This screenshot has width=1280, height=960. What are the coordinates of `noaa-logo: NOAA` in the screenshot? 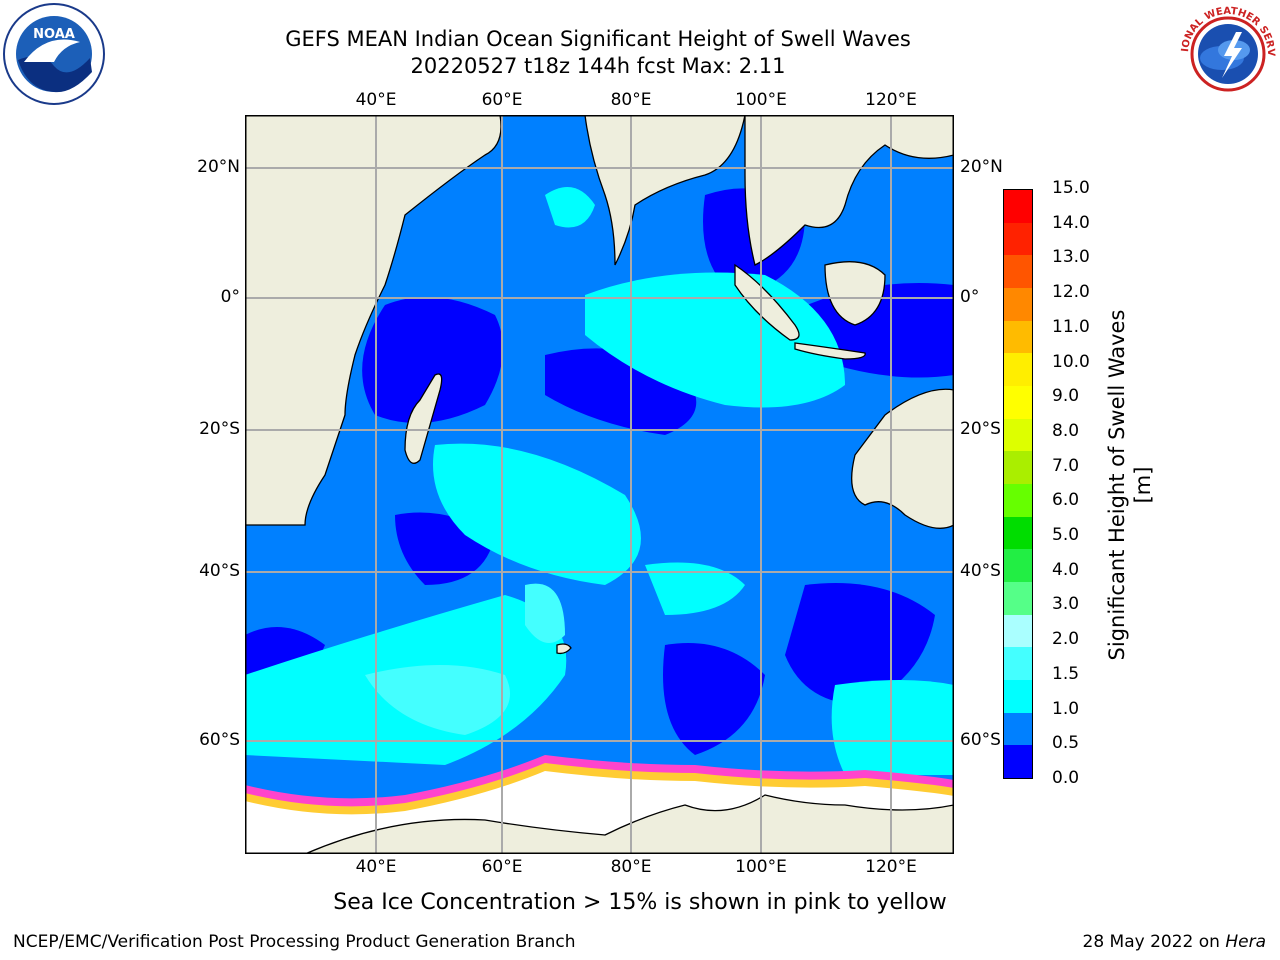 It's located at (54, 54).